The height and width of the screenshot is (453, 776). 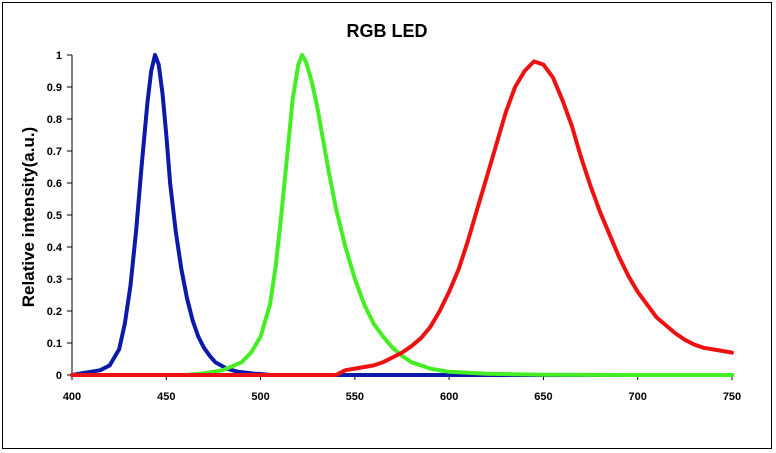 I want to click on y-tick-label: 0, so click(x=59, y=376).